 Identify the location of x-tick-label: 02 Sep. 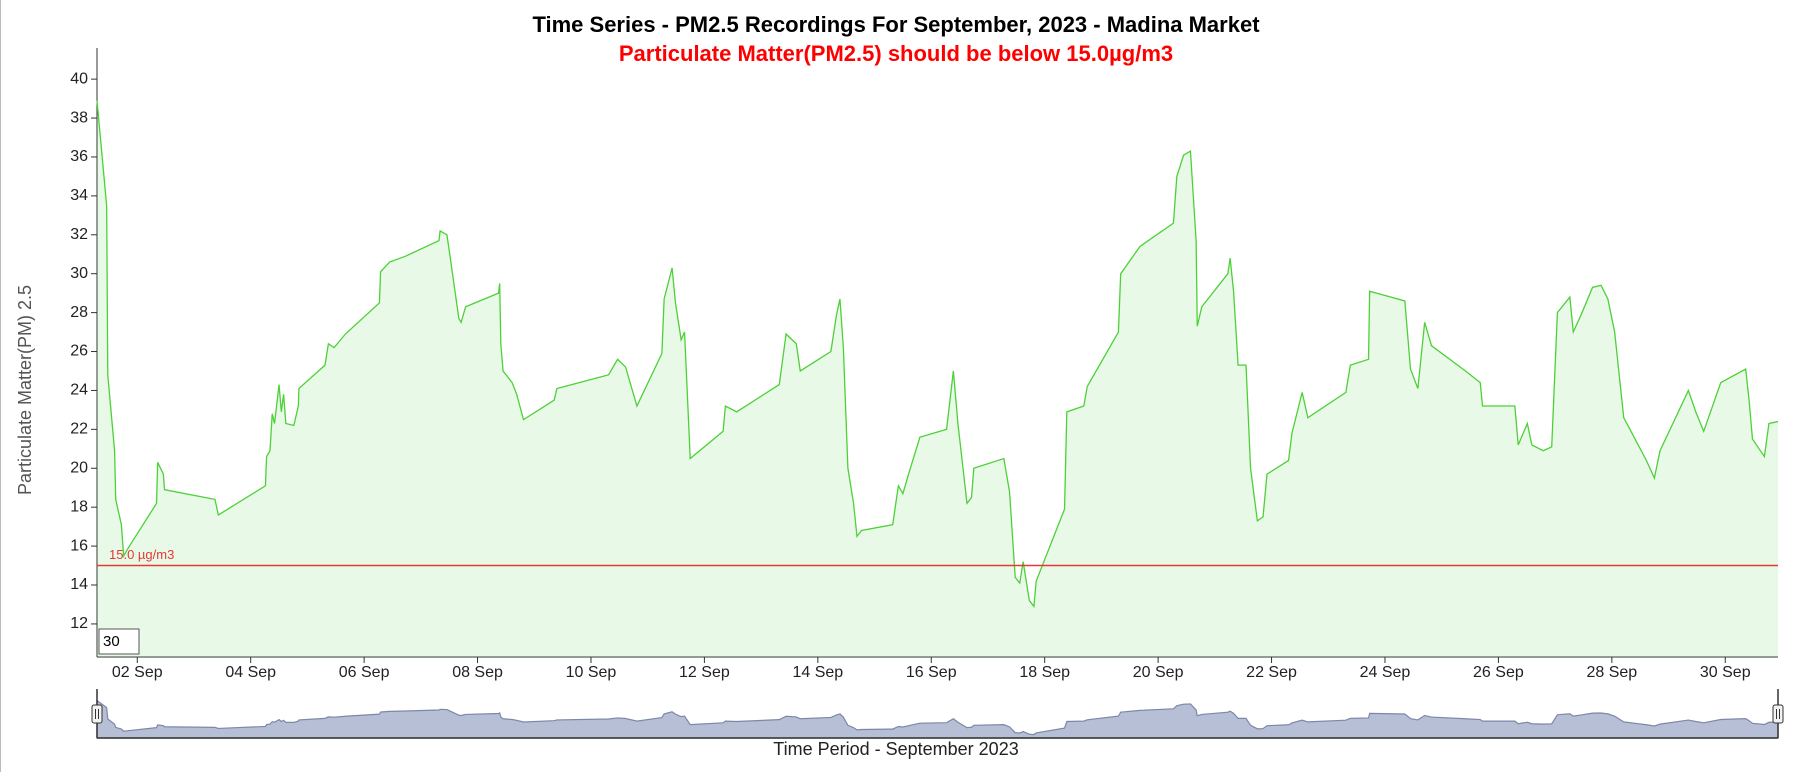
(137, 672).